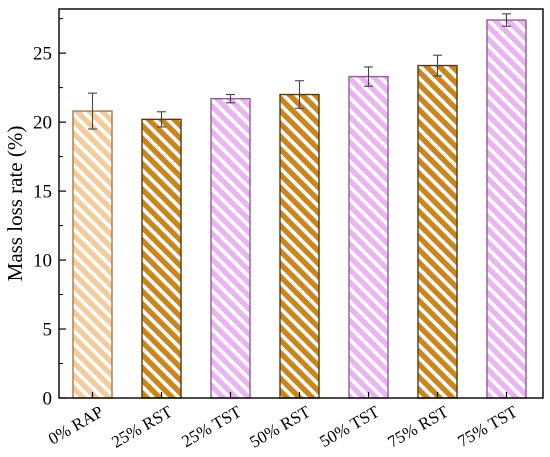 Image resolution: width=550 pixels, height=457 pixels. What do you see at coordinates (161, 119) in the screenshot?
I see `error-bar-25-rst` at bounding box center [161, 119].